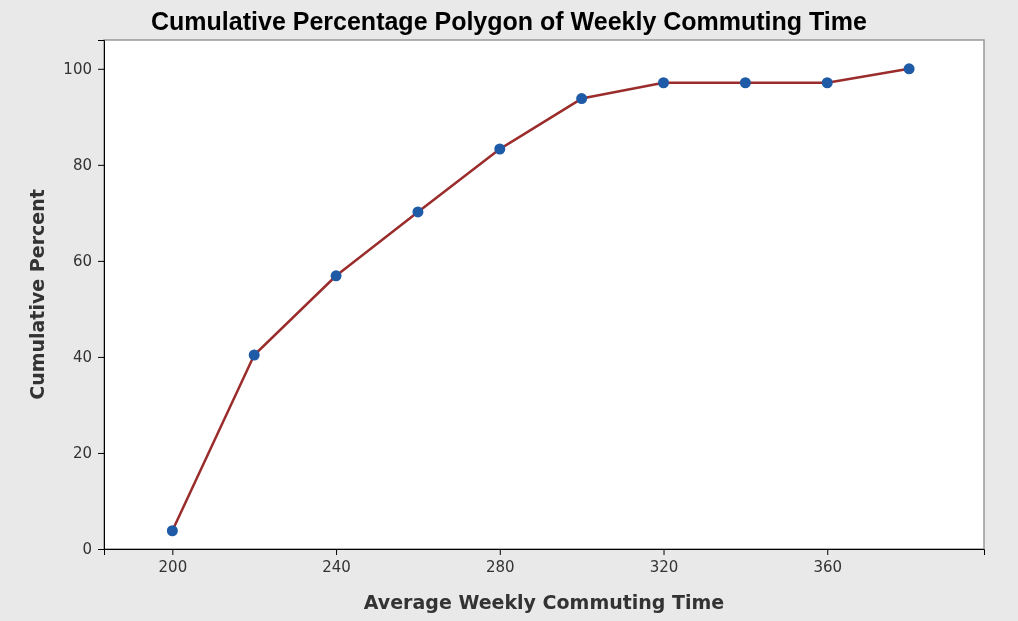 The image size is (1018, 621). I want to click on y-tick-label: 60, so click(82, 261).